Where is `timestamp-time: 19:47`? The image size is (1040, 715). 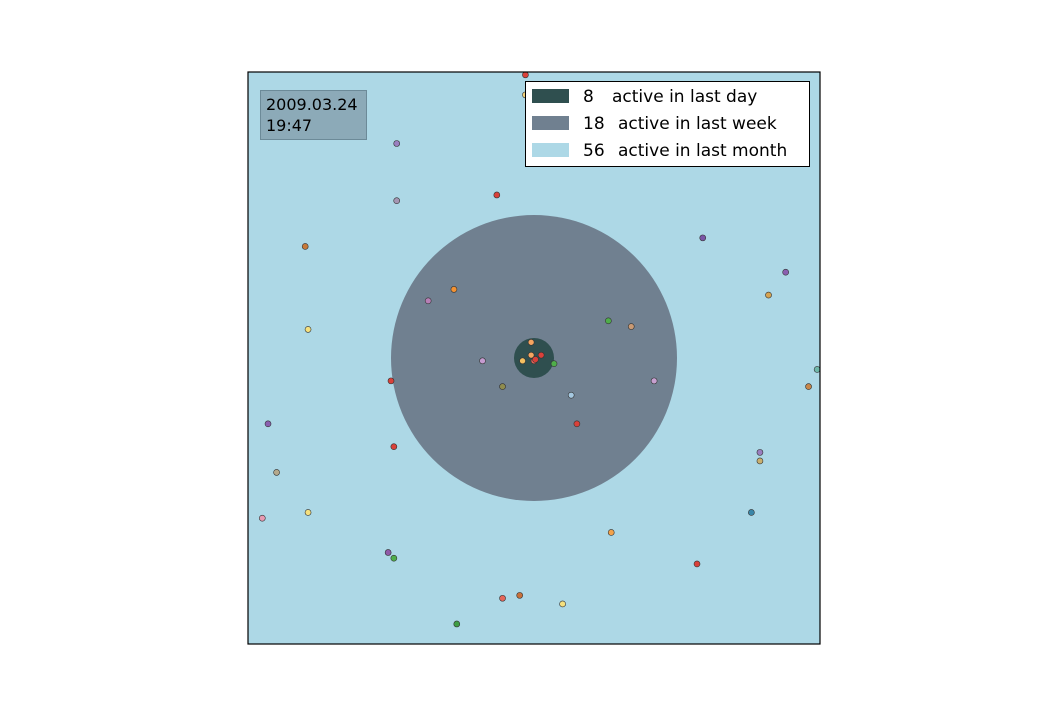 timestamp-time: 19:47 is located at coordinates (289, 125).